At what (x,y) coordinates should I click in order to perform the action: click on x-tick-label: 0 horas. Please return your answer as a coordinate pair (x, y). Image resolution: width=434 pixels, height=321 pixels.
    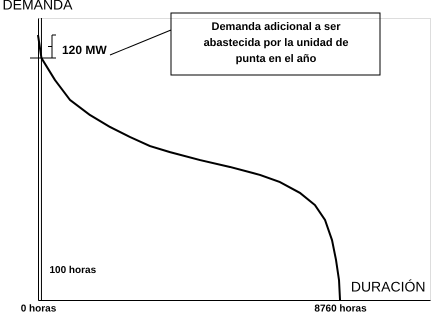
    Looking at the image, I should click on (38, 309).